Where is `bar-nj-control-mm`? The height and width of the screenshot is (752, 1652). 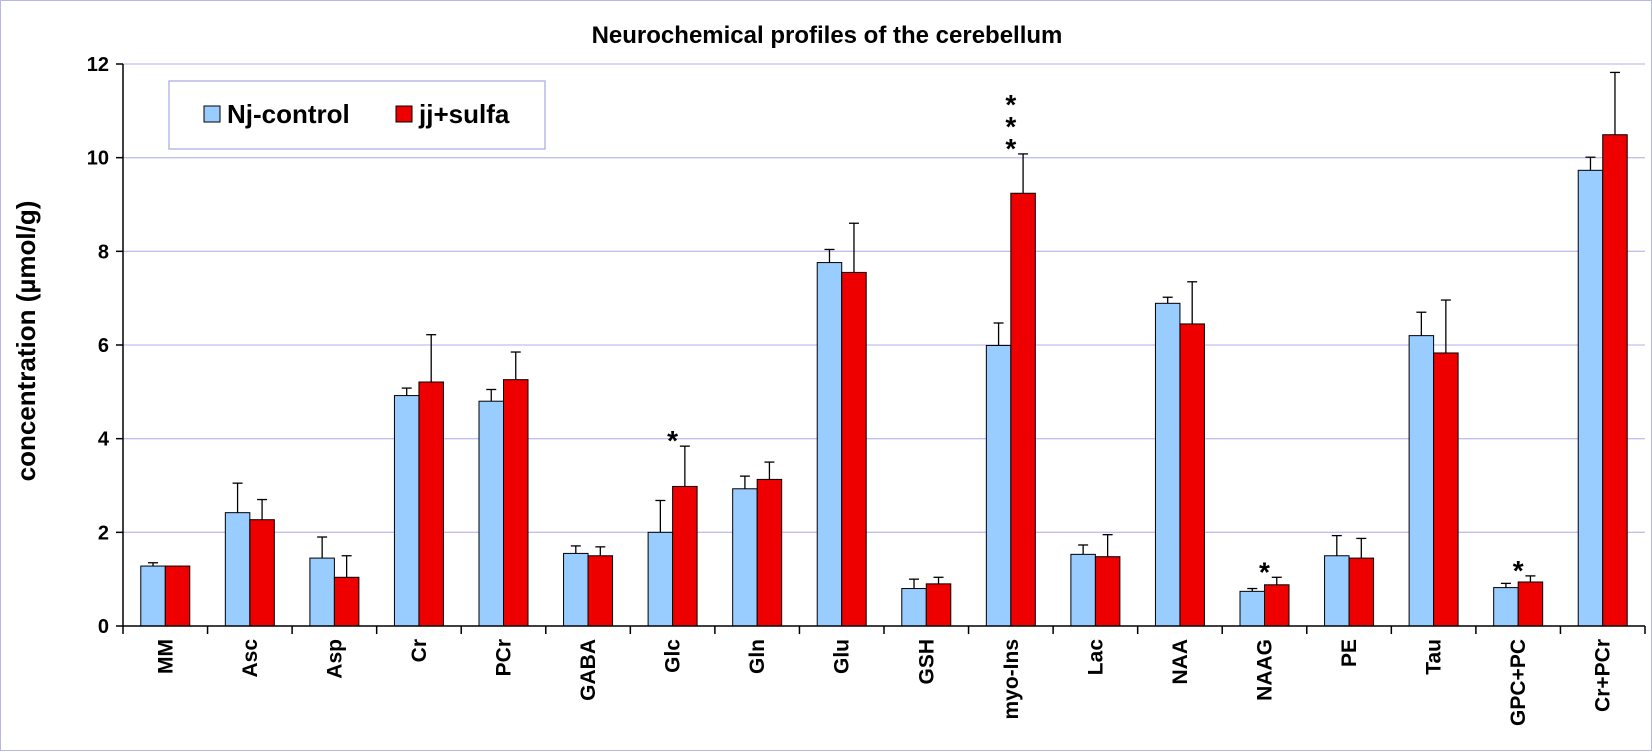
bar-nj-control-mm is located at coordinates (153, 596).